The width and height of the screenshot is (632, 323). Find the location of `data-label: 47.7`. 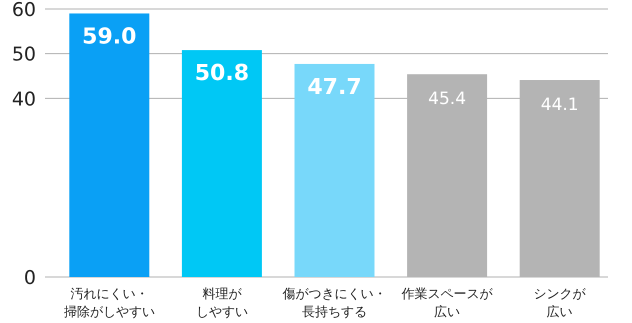

data-label: 47.7 is located at coordinates (334, 87).